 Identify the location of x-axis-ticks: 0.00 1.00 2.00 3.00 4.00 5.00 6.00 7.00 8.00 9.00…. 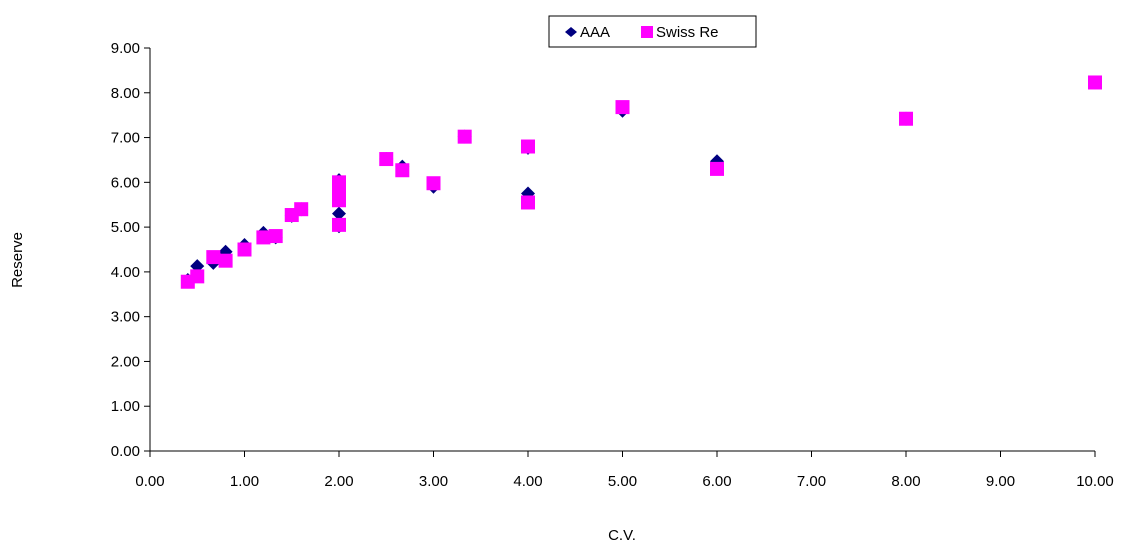
(624, 470).